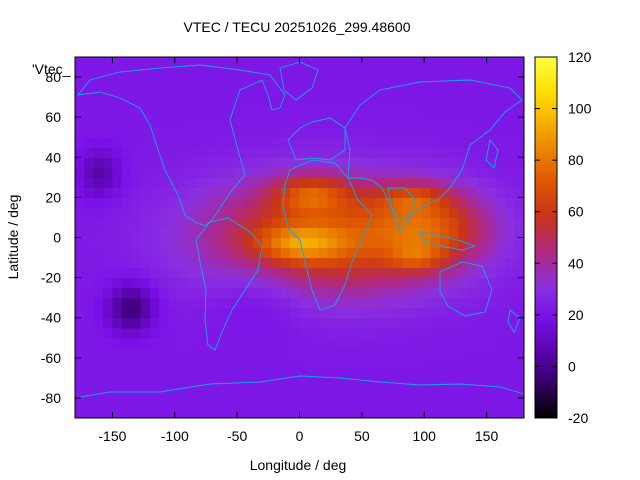 Image resolution: width=640 pixels, height=480 pixels. I want to click on y-tick-label: -20, so click(51, 278).